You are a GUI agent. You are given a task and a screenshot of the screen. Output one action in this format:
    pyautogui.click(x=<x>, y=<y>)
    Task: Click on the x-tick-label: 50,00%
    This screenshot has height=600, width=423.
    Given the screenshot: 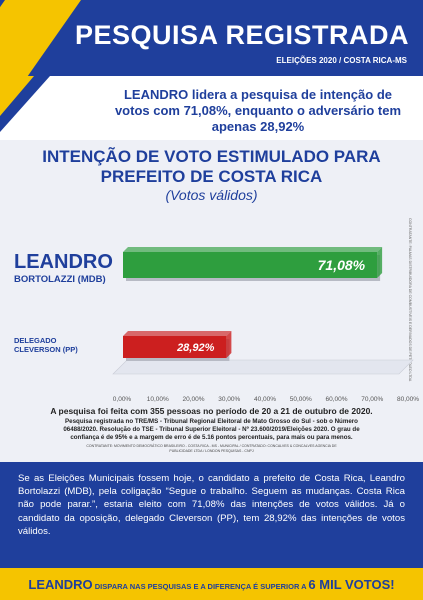 What is the action you would take?
    pyautogui.click(x=301, y=399)
    